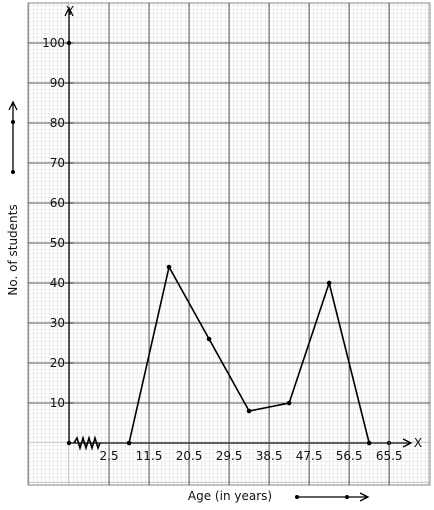 This screenshot has width=434, height=510. Describe the element at coordinates (57, 323) in the screenshot. I see `y-tick-label: 30` at that location.